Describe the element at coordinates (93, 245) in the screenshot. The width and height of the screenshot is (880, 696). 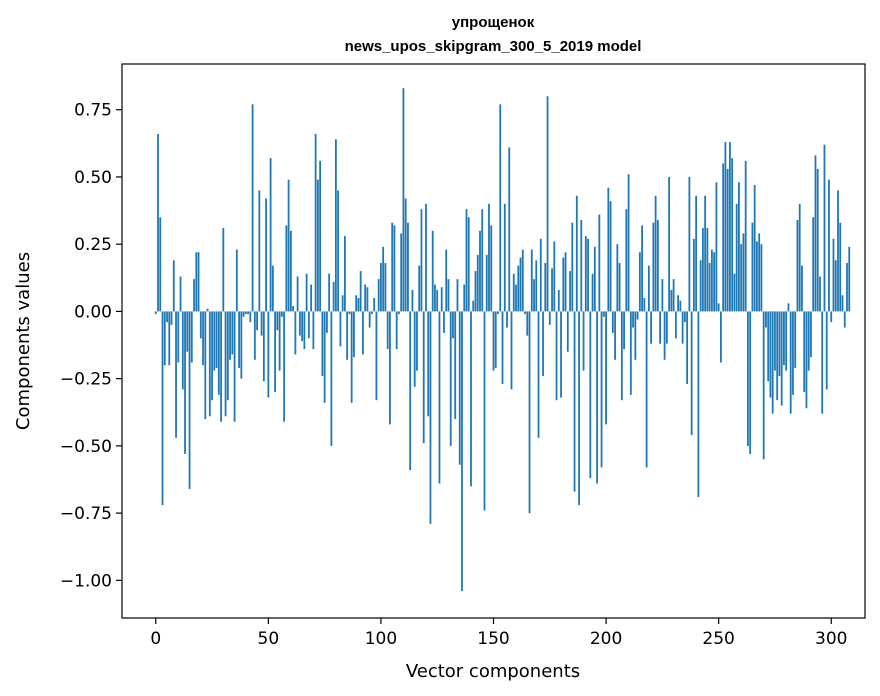
I see `y-tick-label: 0.25` at that location.